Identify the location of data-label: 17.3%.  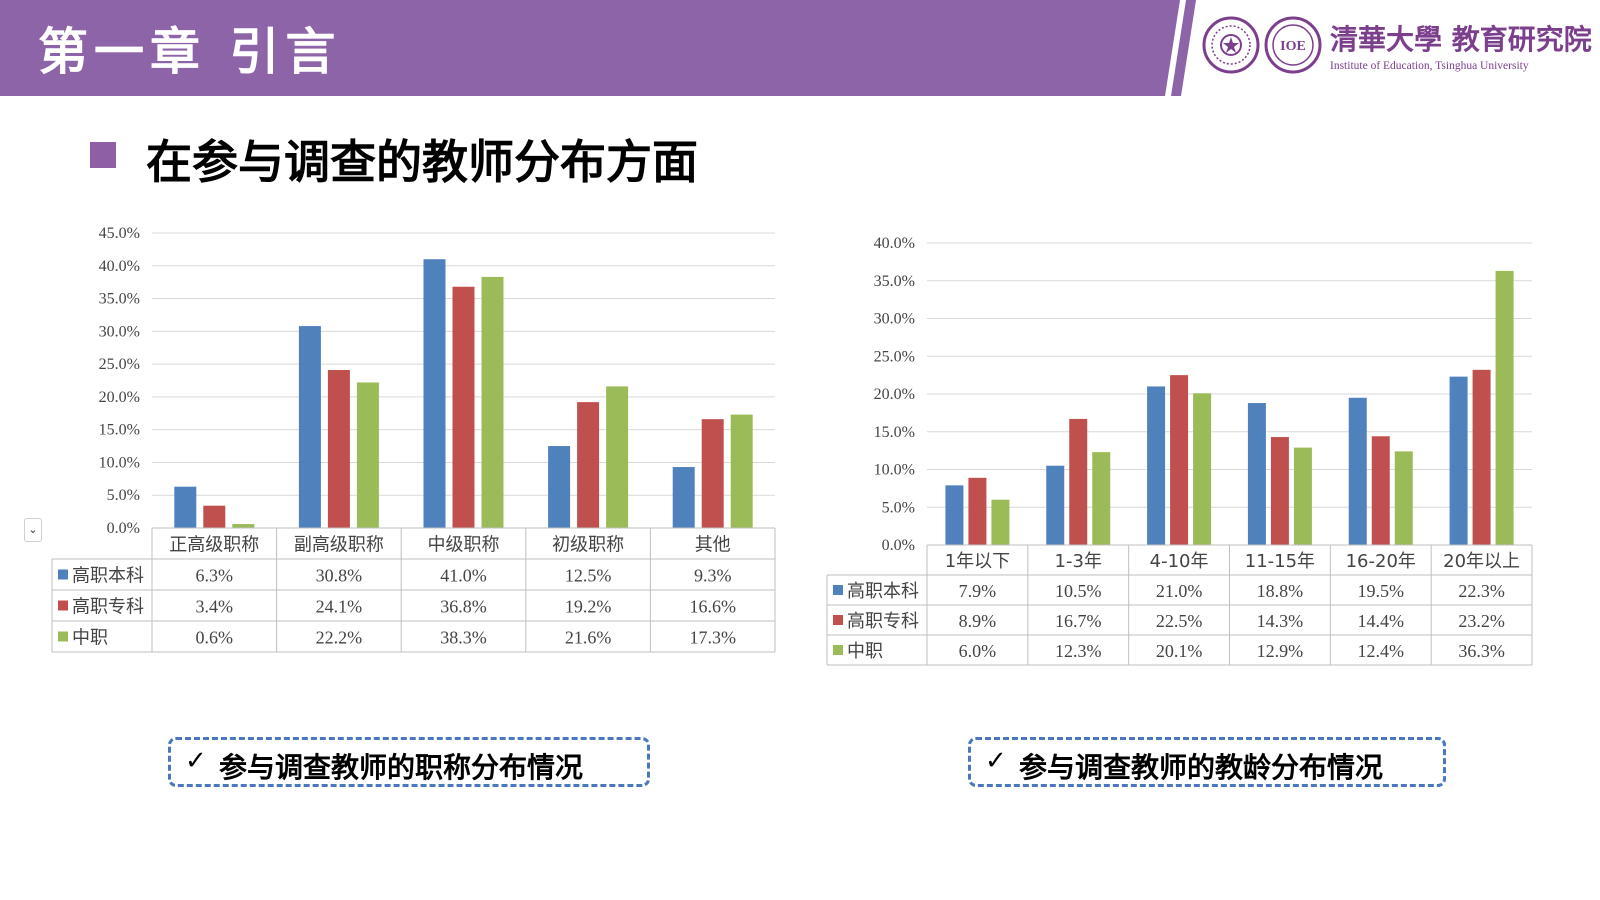
(712, 638).